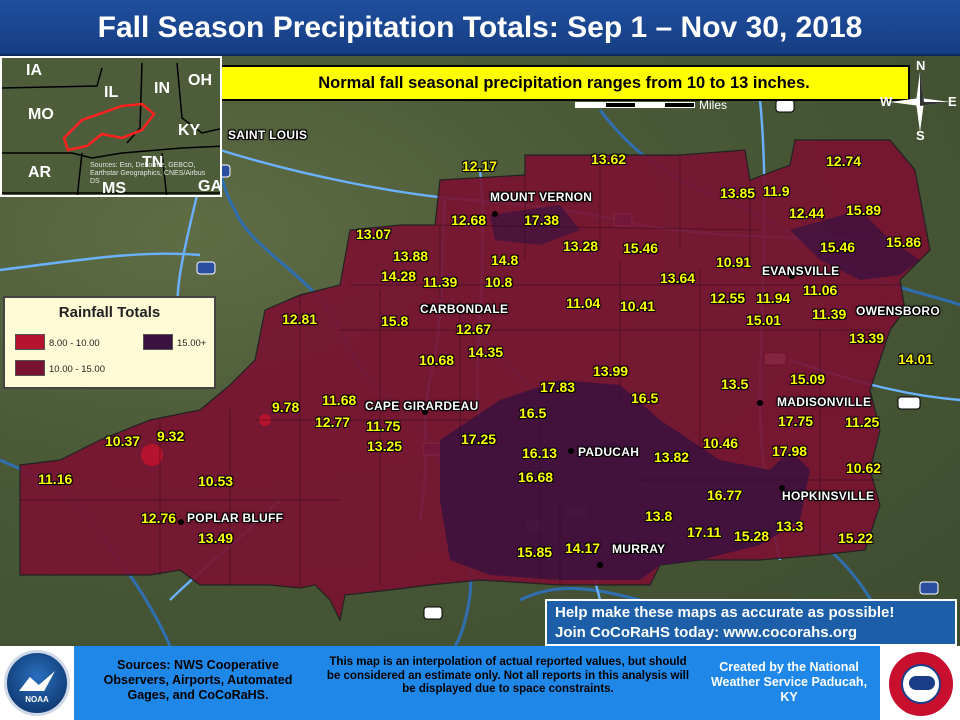 This screenshot has height=720, width=960. I want to click on compass-east: E, so click(952, 101).